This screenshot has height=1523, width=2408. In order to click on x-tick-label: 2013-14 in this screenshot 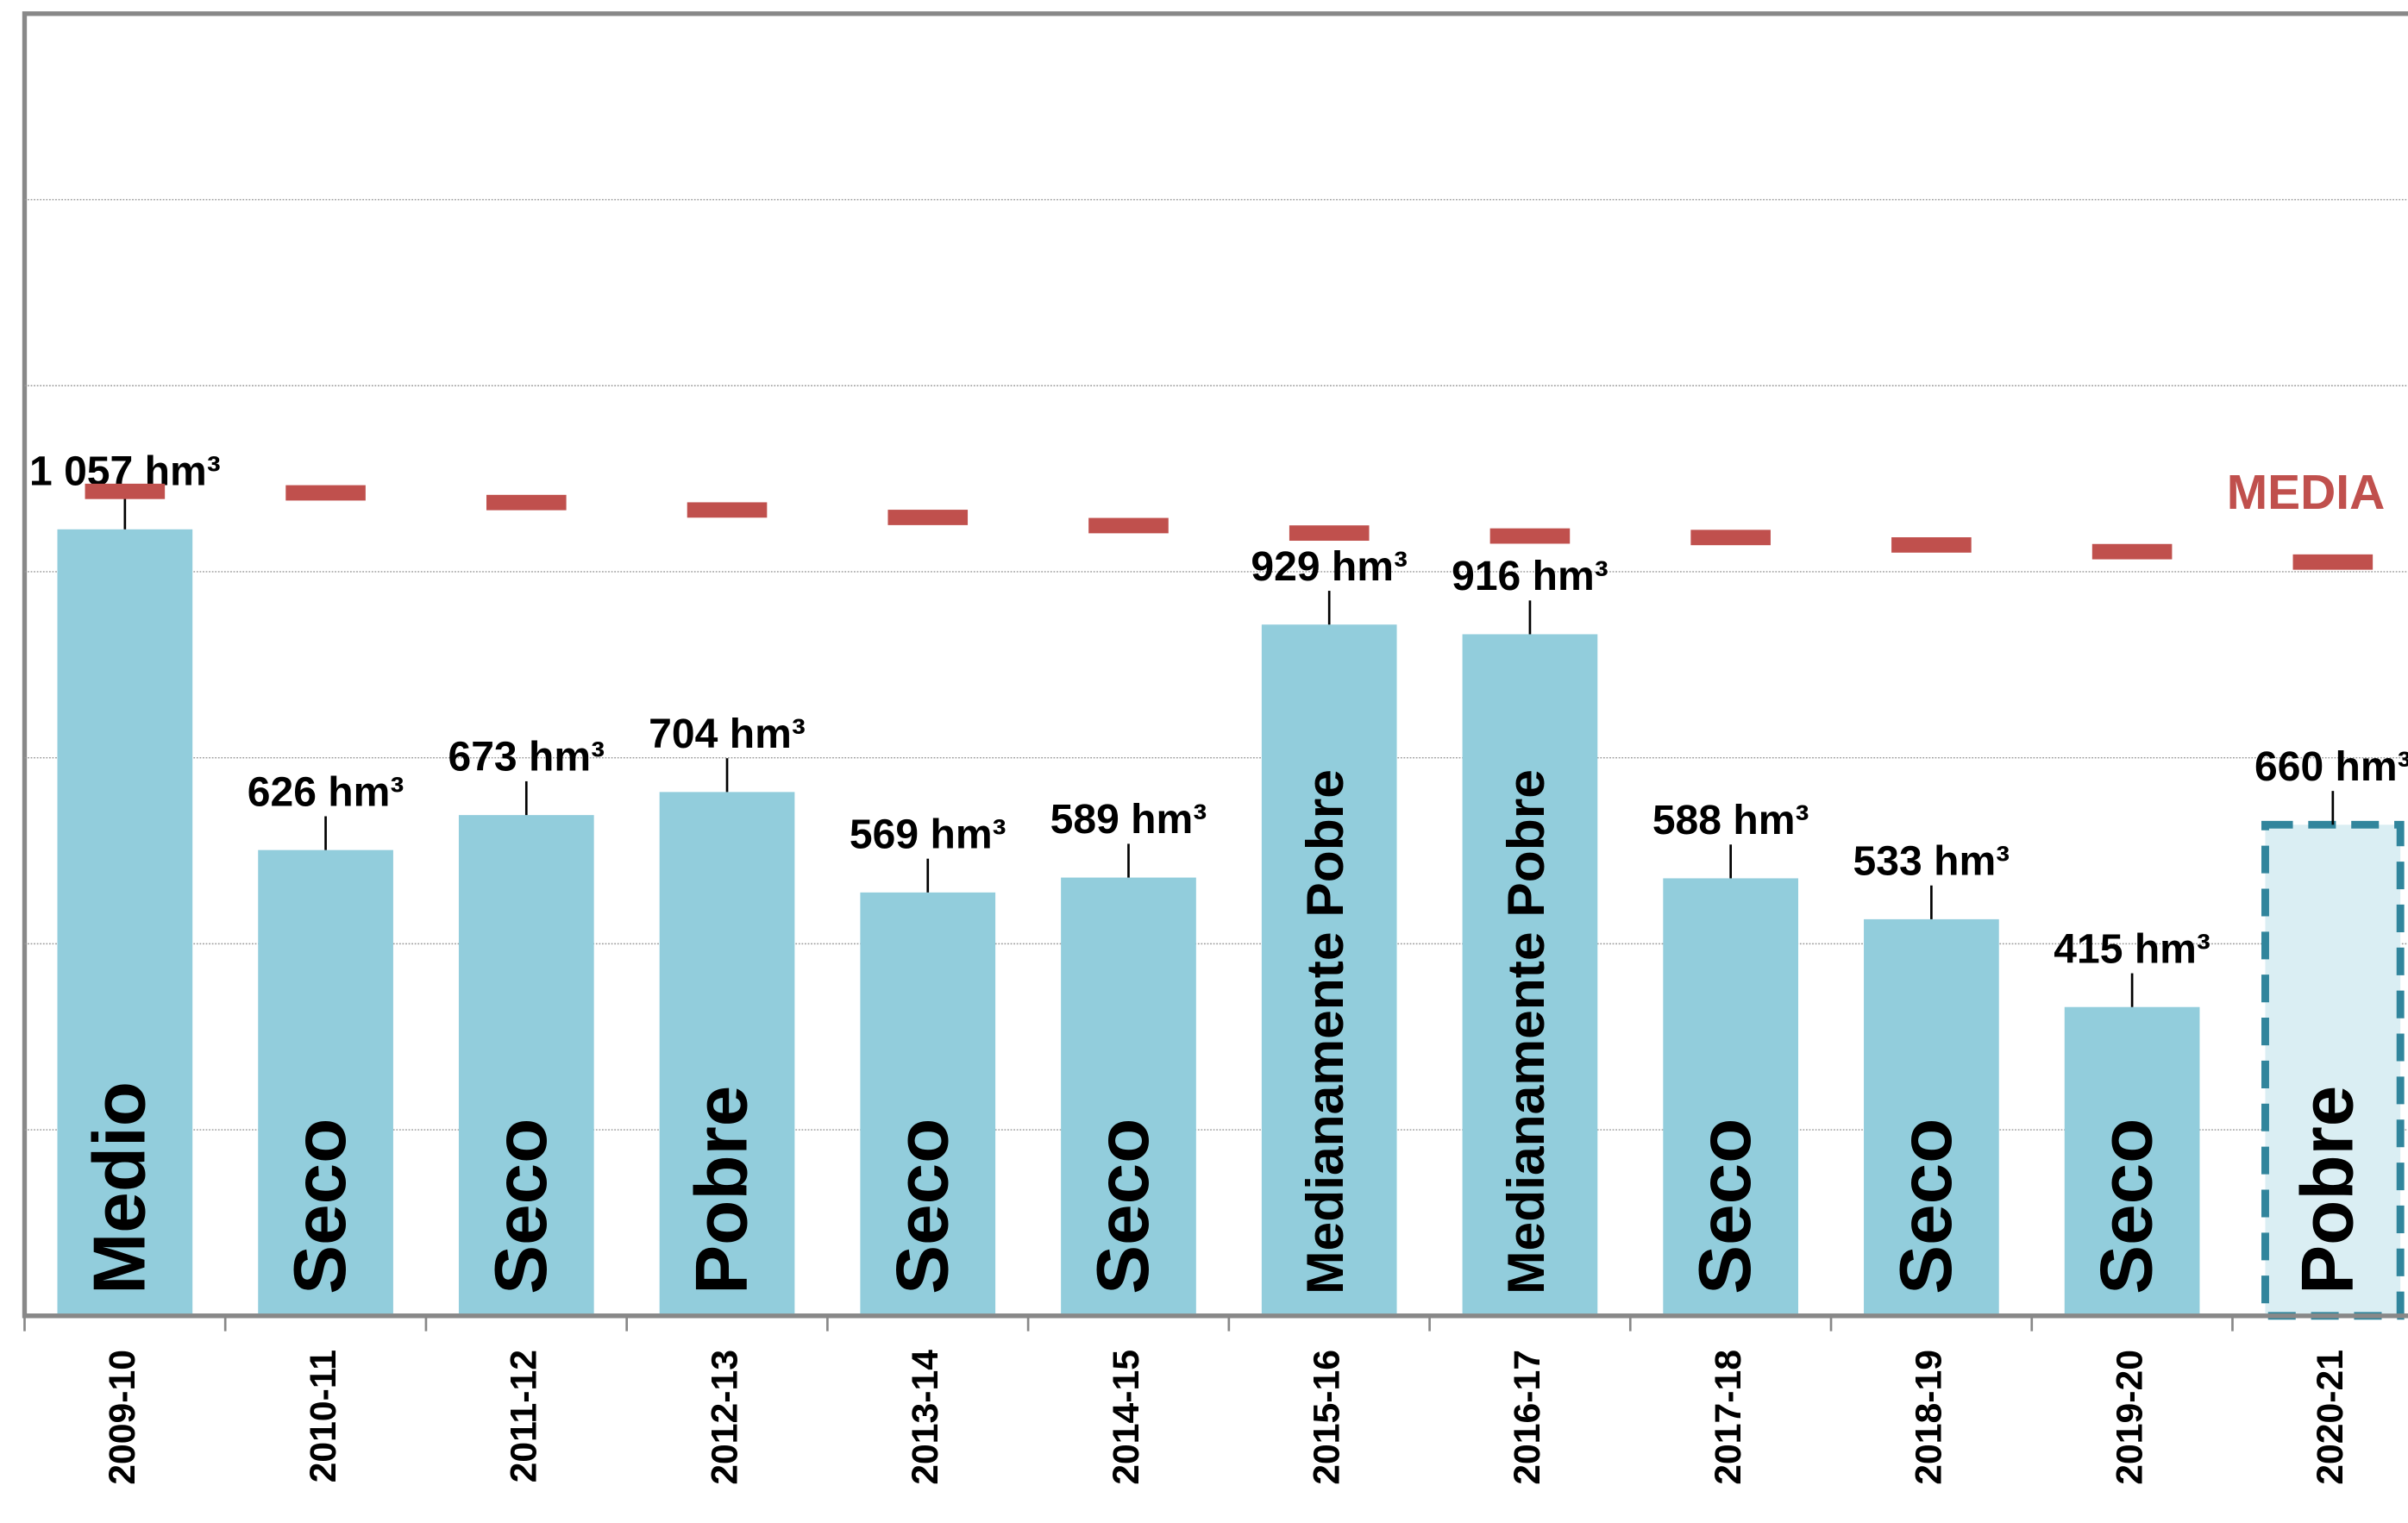, I will do `click(925, 1417)`.